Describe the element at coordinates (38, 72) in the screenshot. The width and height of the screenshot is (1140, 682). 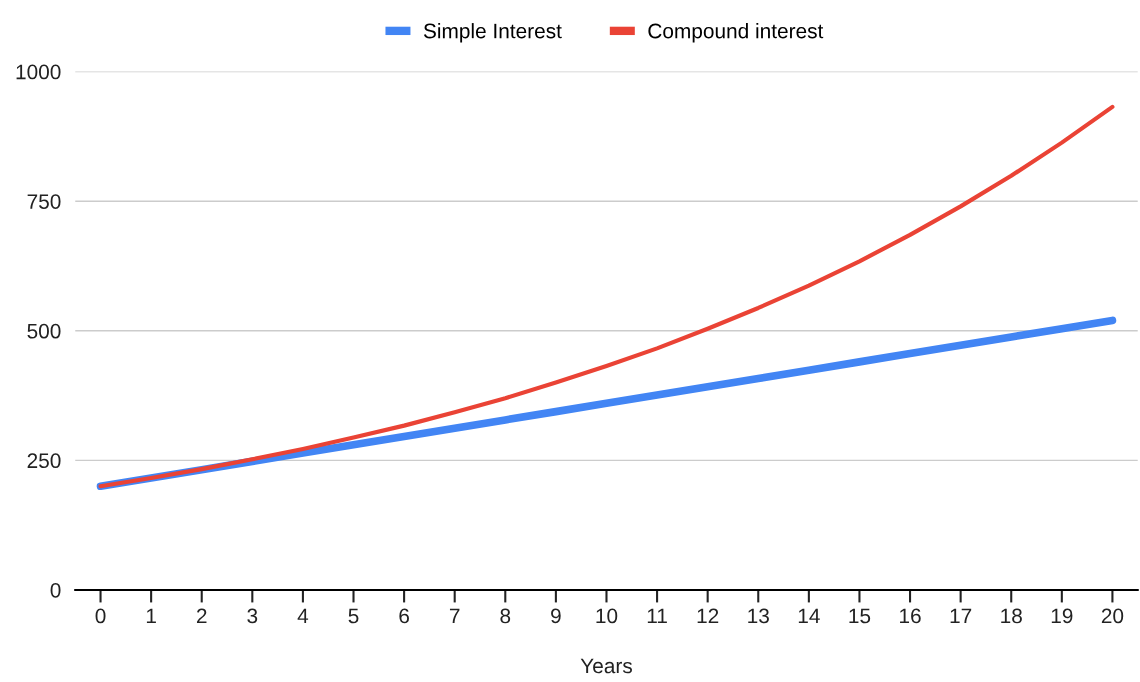
I see `y-tick-label: 1000` at that location.